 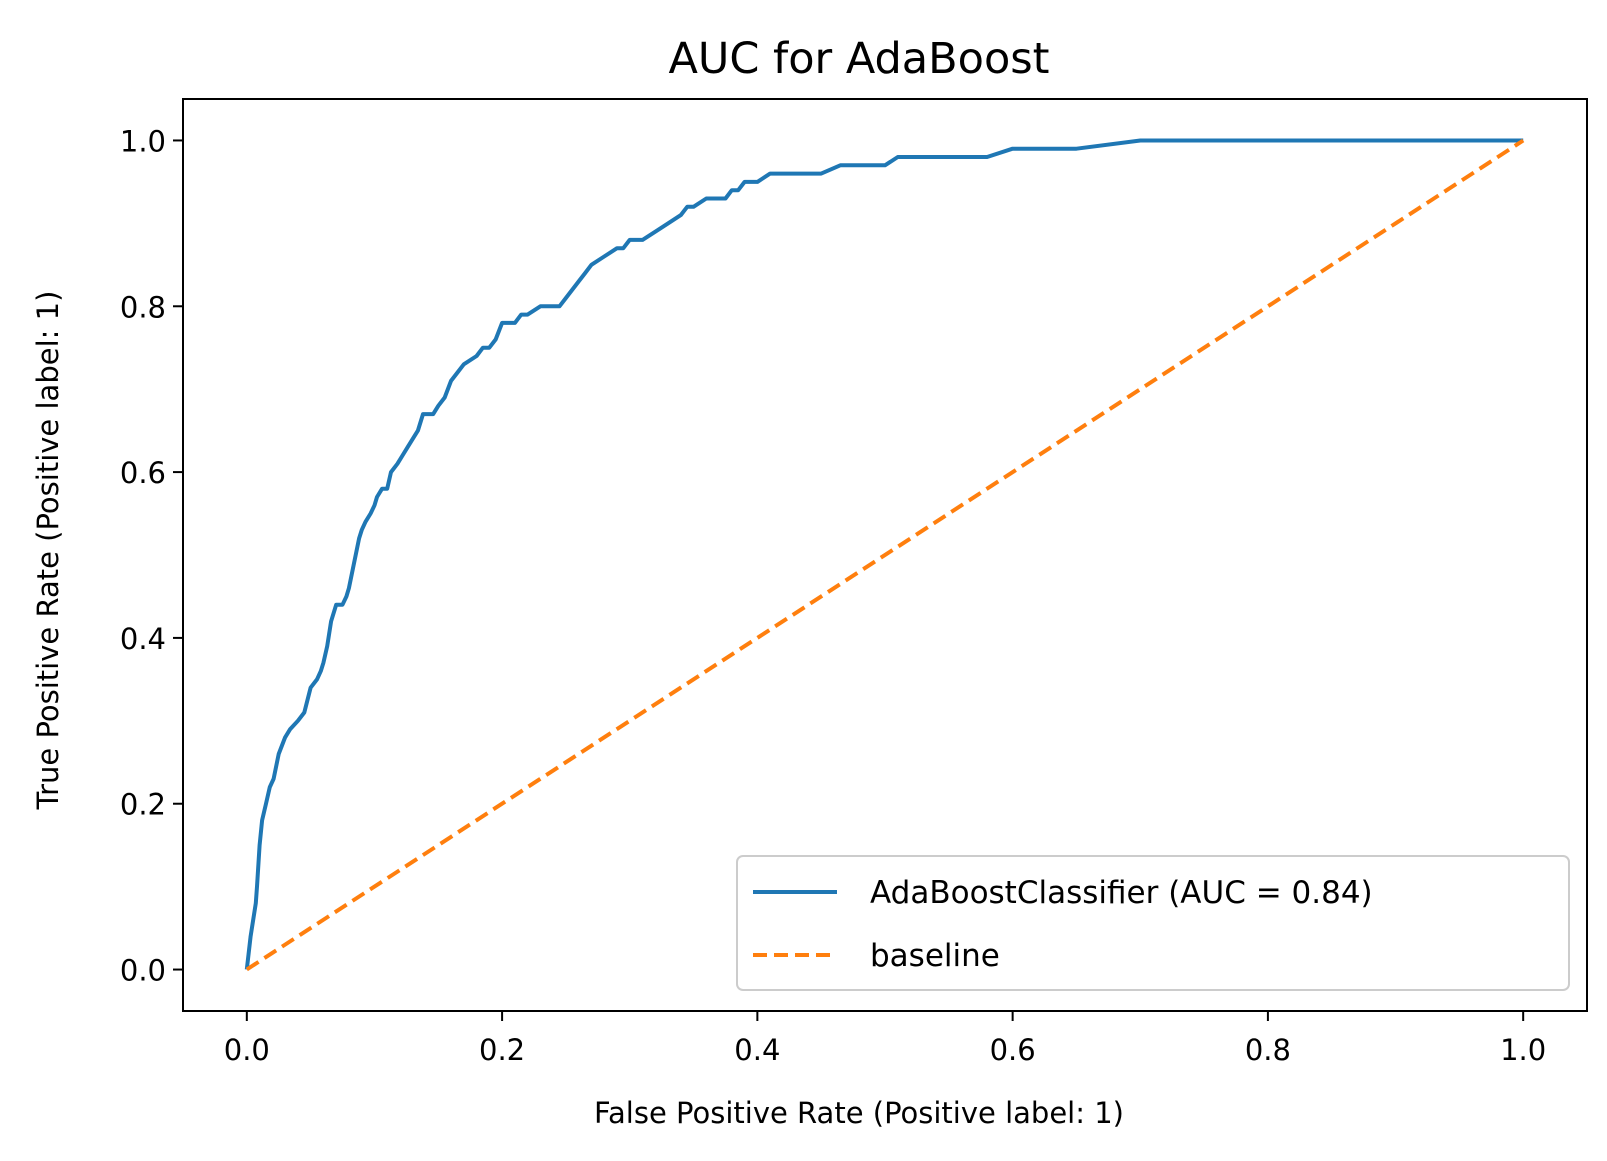 I want to click on chart-title: AUC for AdaBoost, so click(x=858, y=59).